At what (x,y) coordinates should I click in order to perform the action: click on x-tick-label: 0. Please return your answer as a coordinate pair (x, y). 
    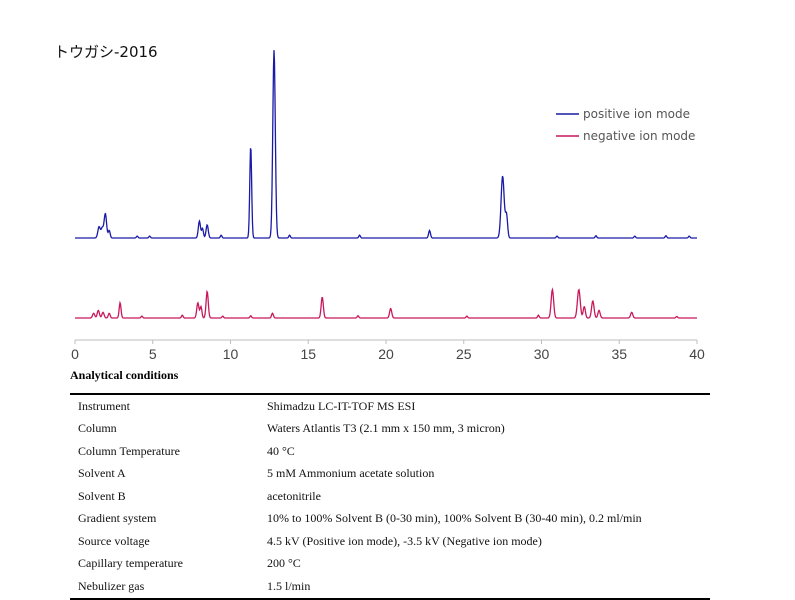
    Looking at the image, I should click on (75, 354).